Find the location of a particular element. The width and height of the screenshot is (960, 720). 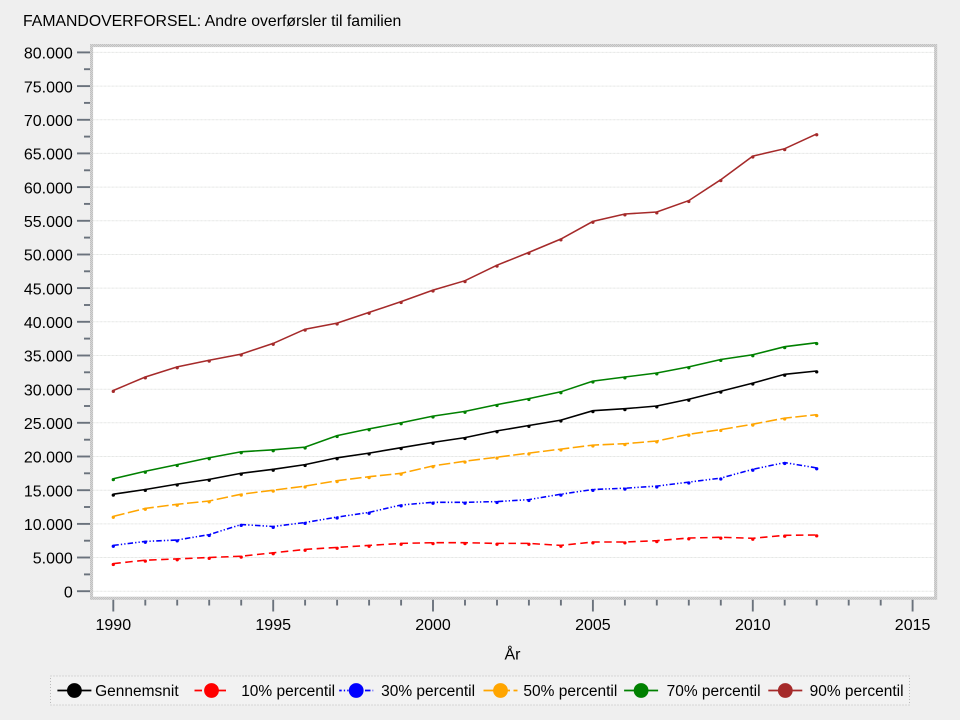

svg-text: 2010 is located at coordinates (753, 625).